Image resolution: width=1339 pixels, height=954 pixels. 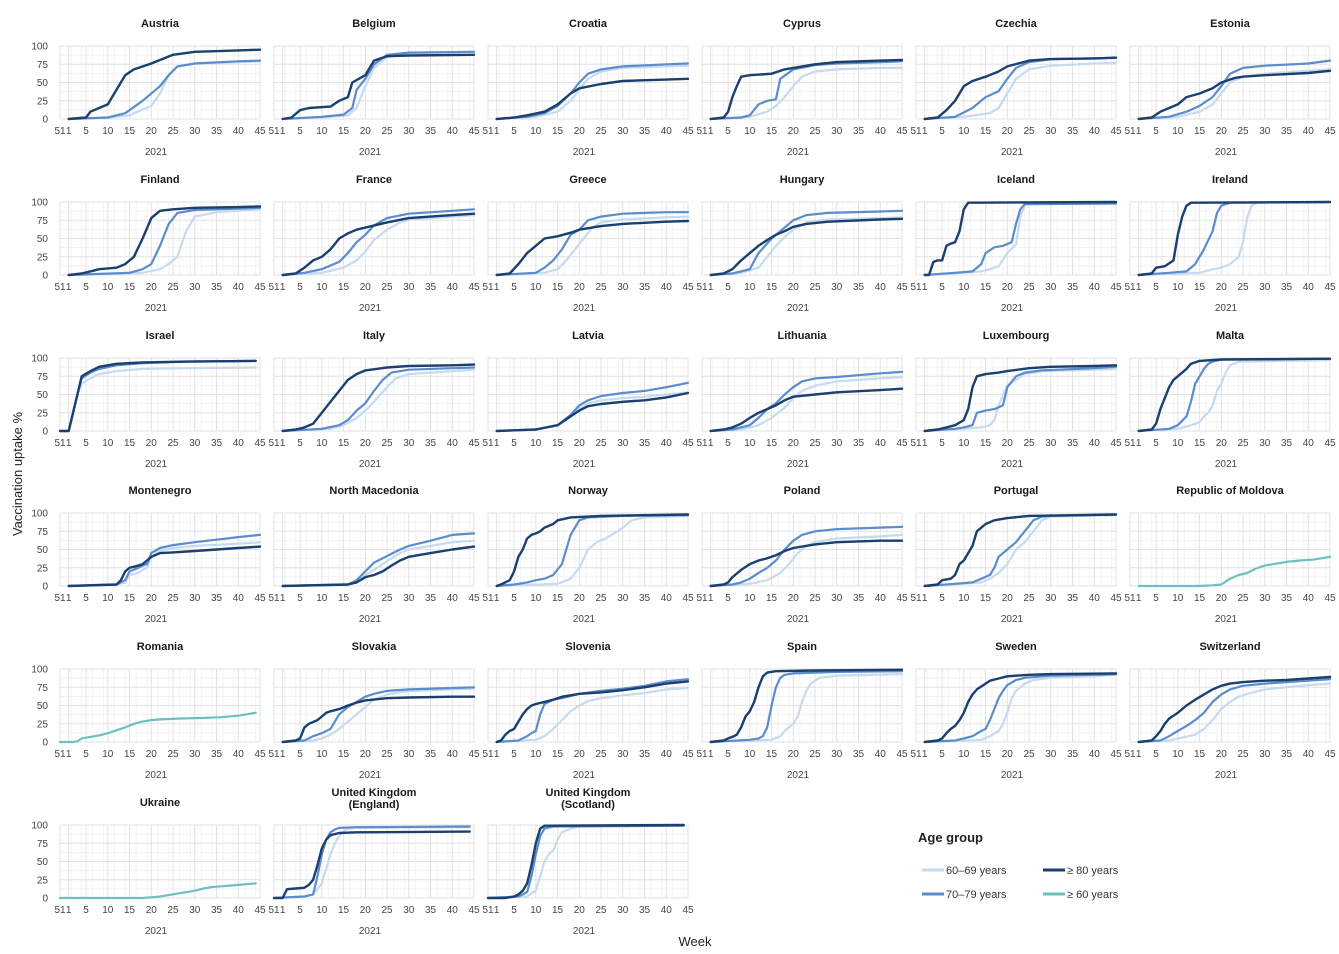 I want to click on panel-title: Republic of Moldova, so click(x=1230, y=491).